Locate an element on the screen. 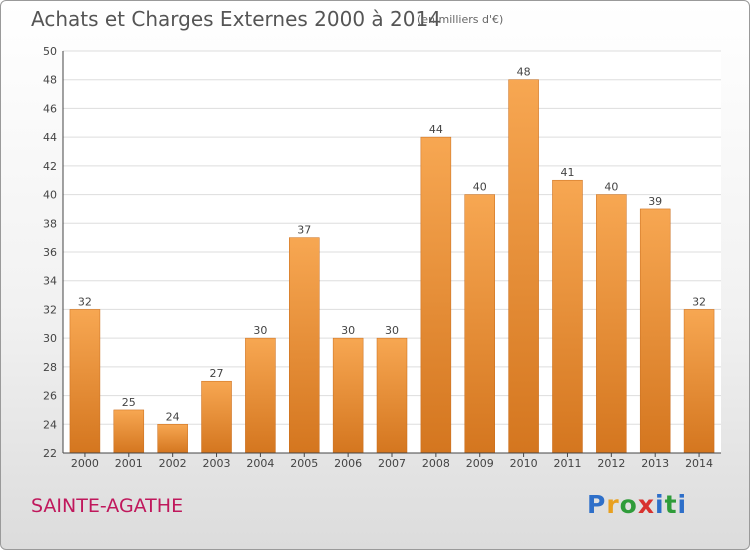  logo-letter: P is located at coordinates (597, 504).